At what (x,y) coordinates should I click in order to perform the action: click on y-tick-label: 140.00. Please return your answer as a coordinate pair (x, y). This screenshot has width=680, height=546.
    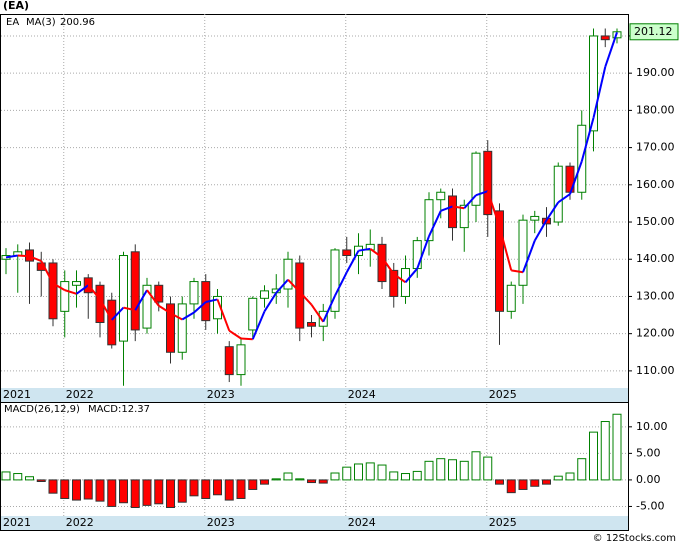
    Looking at the image, I should click on (655, 258).